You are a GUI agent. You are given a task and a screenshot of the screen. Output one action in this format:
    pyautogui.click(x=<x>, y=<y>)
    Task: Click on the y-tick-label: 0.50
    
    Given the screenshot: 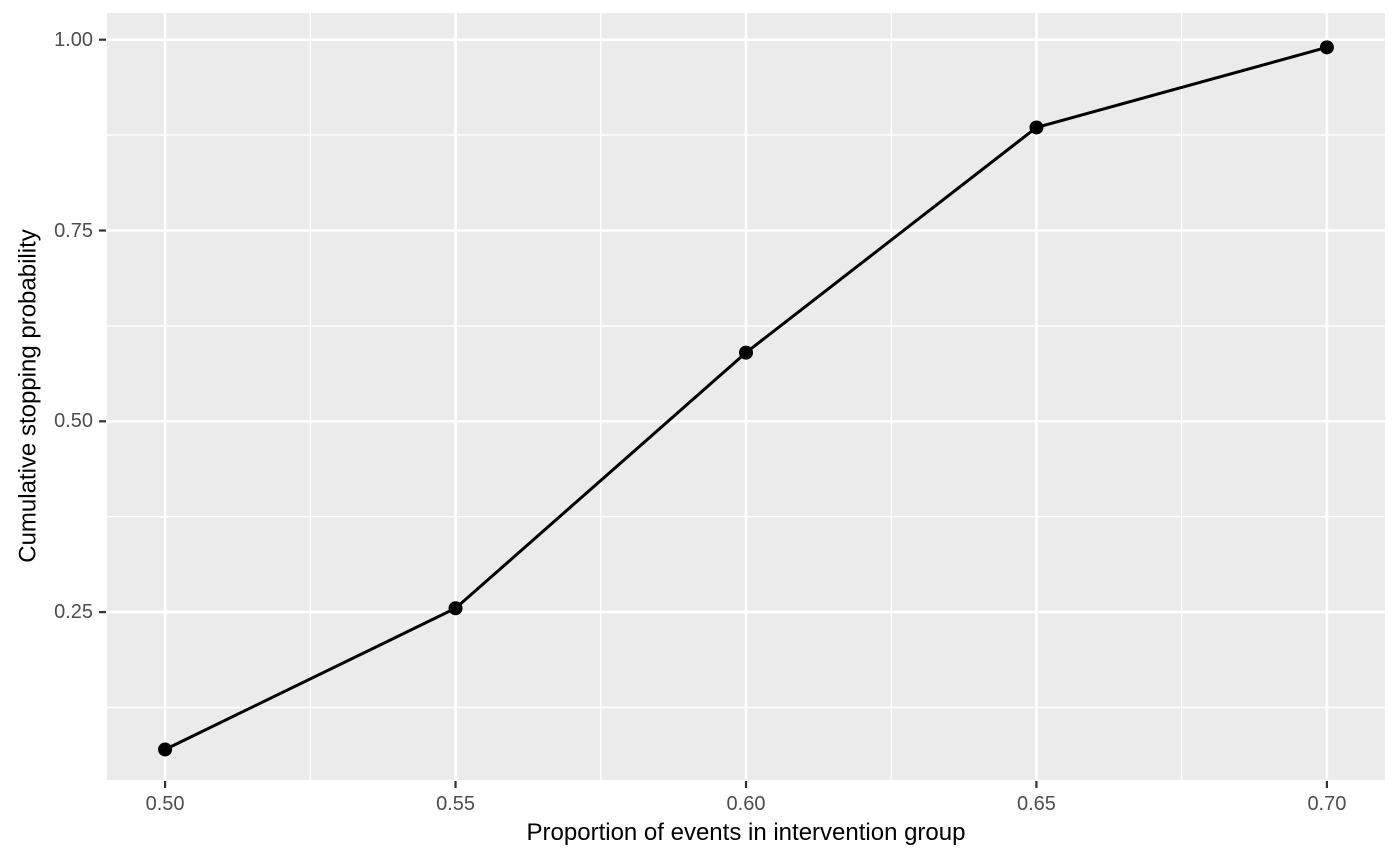 What is the action you would take?
    pyautogui.click(x=73, y=421)
    